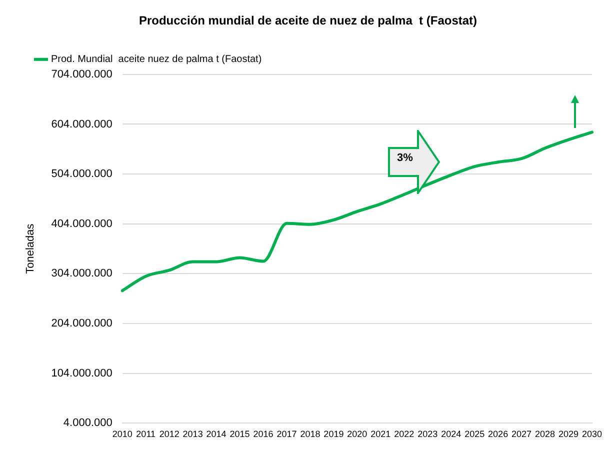 The height and width of the screenshot is (450, 608). Describe the element at coordinates (310, 434) in the screenshot. I see `x-tick-label: 2018` at that location.